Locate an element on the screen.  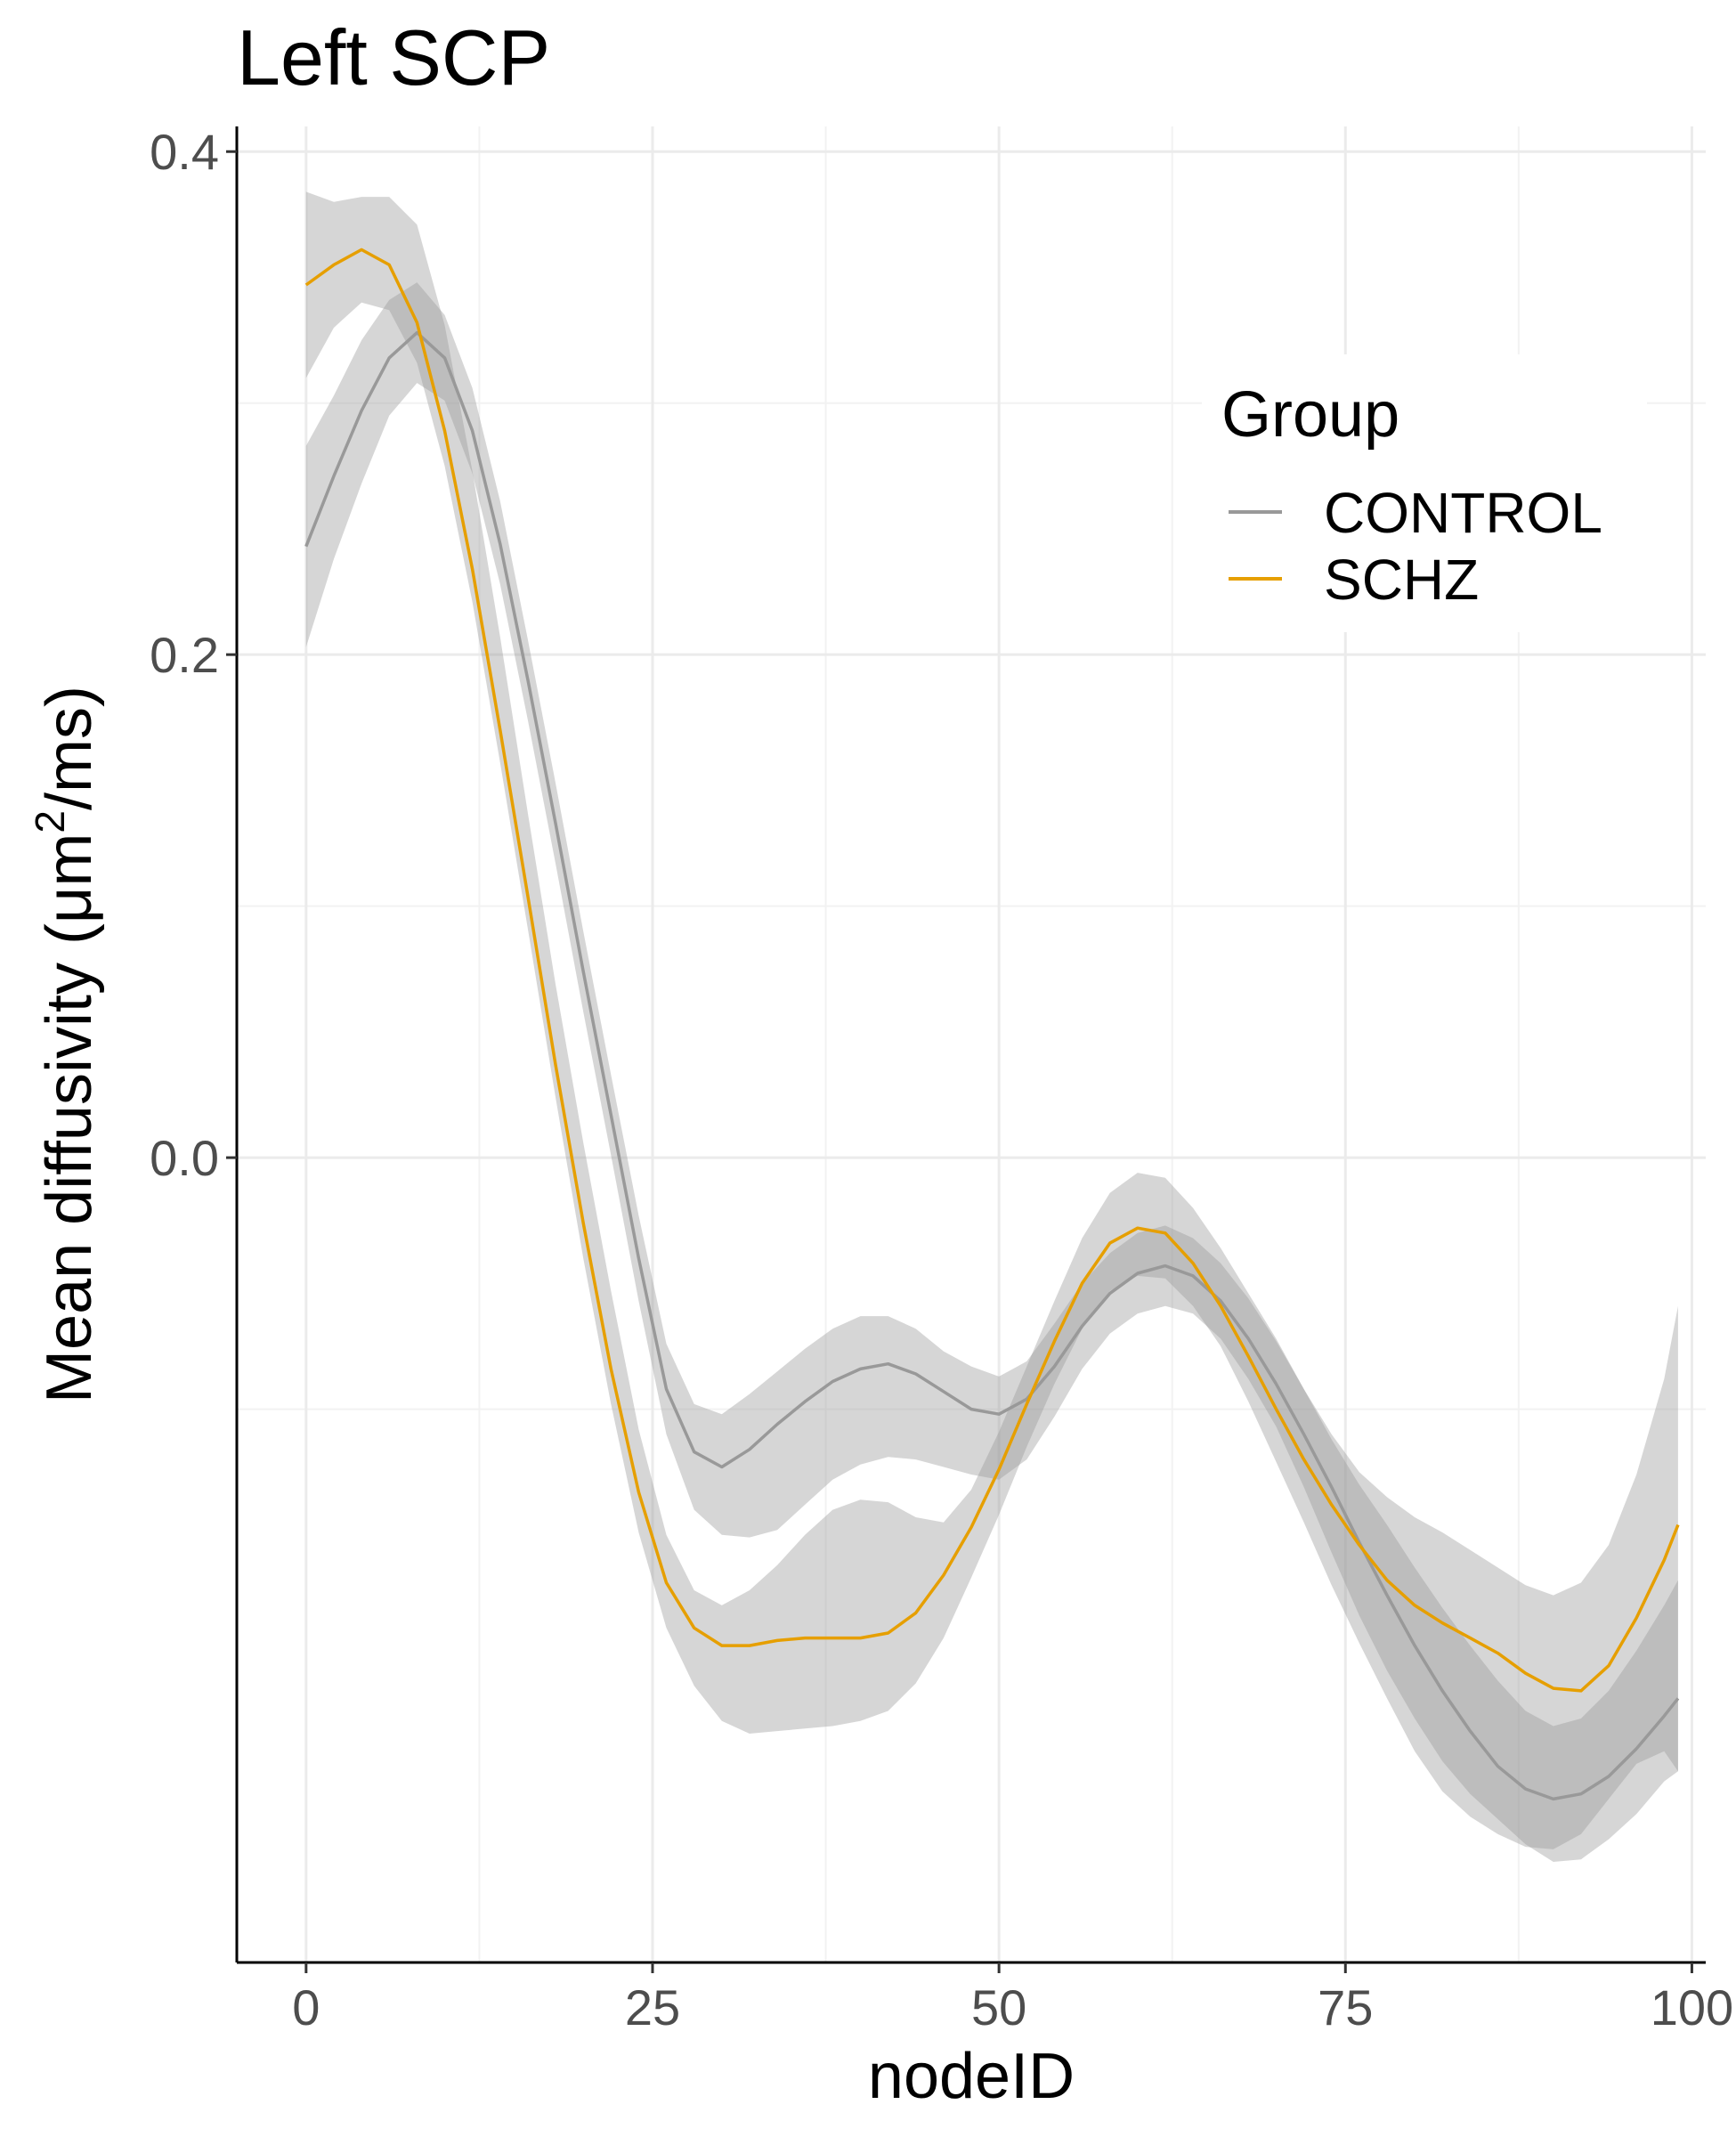
x-tick-label: 75 is located at coordinates (1345, 2007).